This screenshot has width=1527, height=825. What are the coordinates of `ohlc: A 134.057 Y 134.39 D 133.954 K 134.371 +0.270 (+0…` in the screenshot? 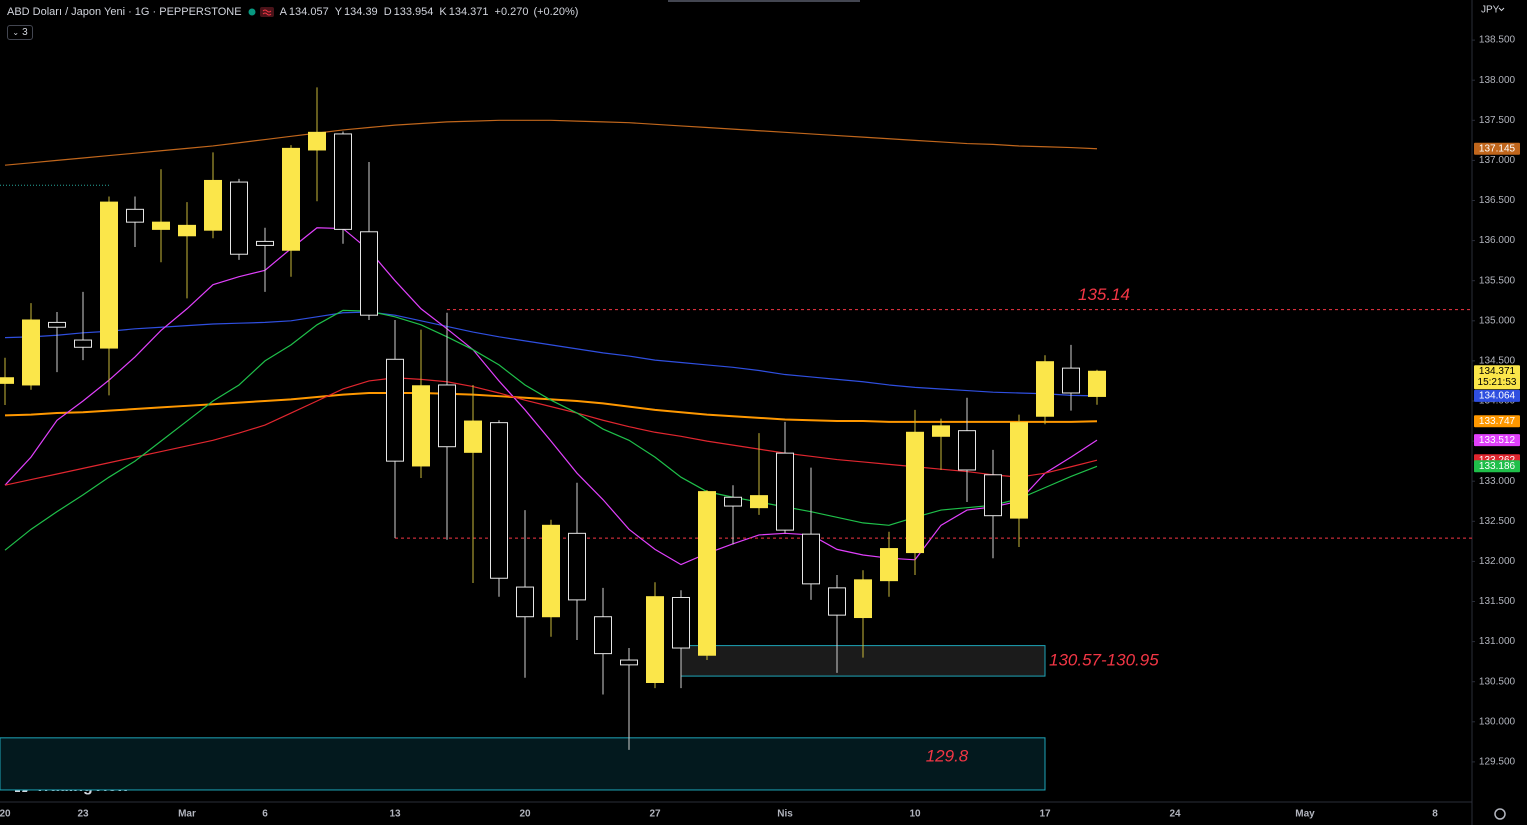 It's located at (429, 12).